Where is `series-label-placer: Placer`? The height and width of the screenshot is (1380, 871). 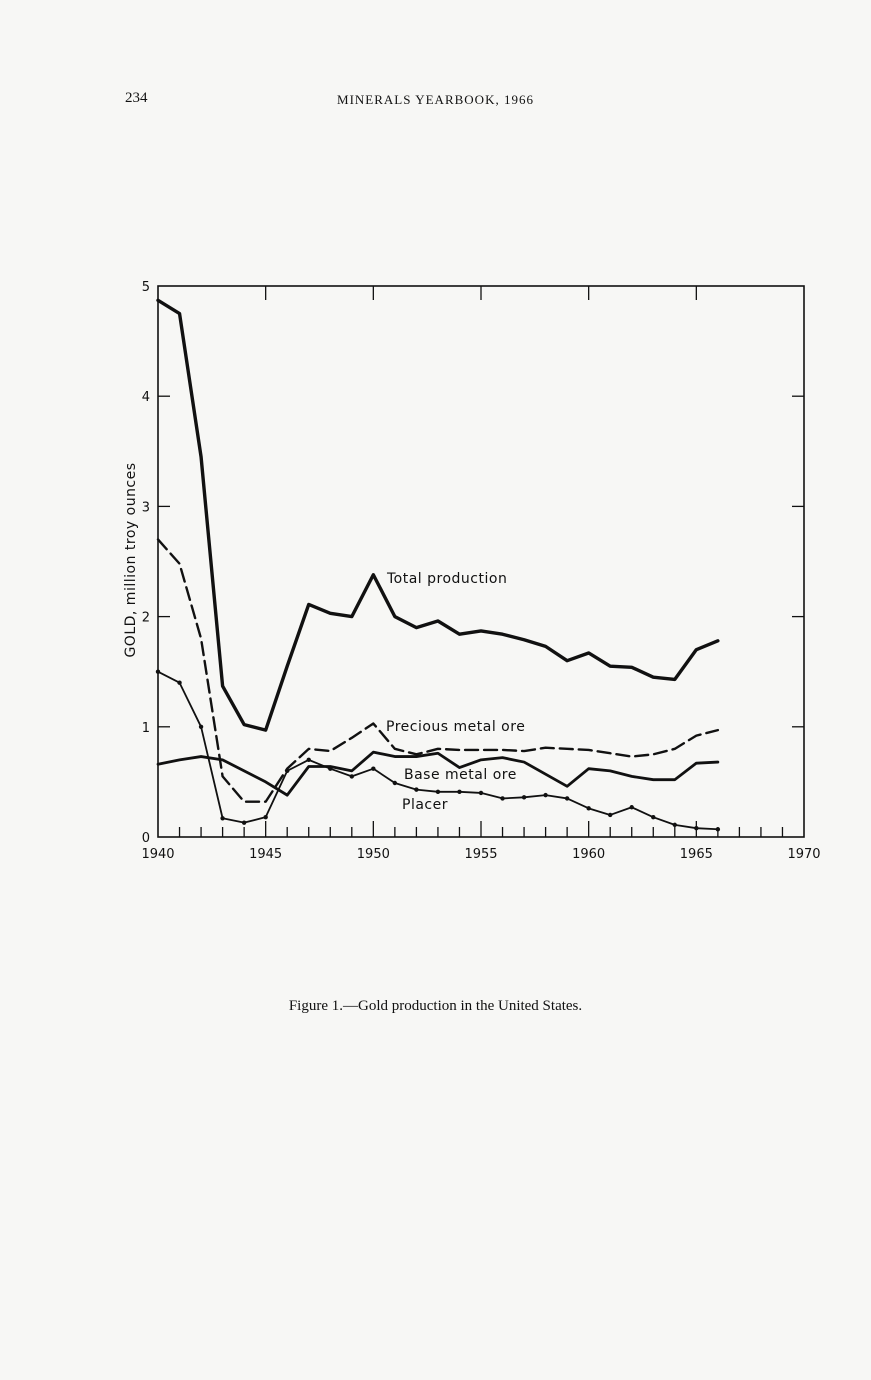 series-label-placer: Placer is located at coordinates (425, 805).